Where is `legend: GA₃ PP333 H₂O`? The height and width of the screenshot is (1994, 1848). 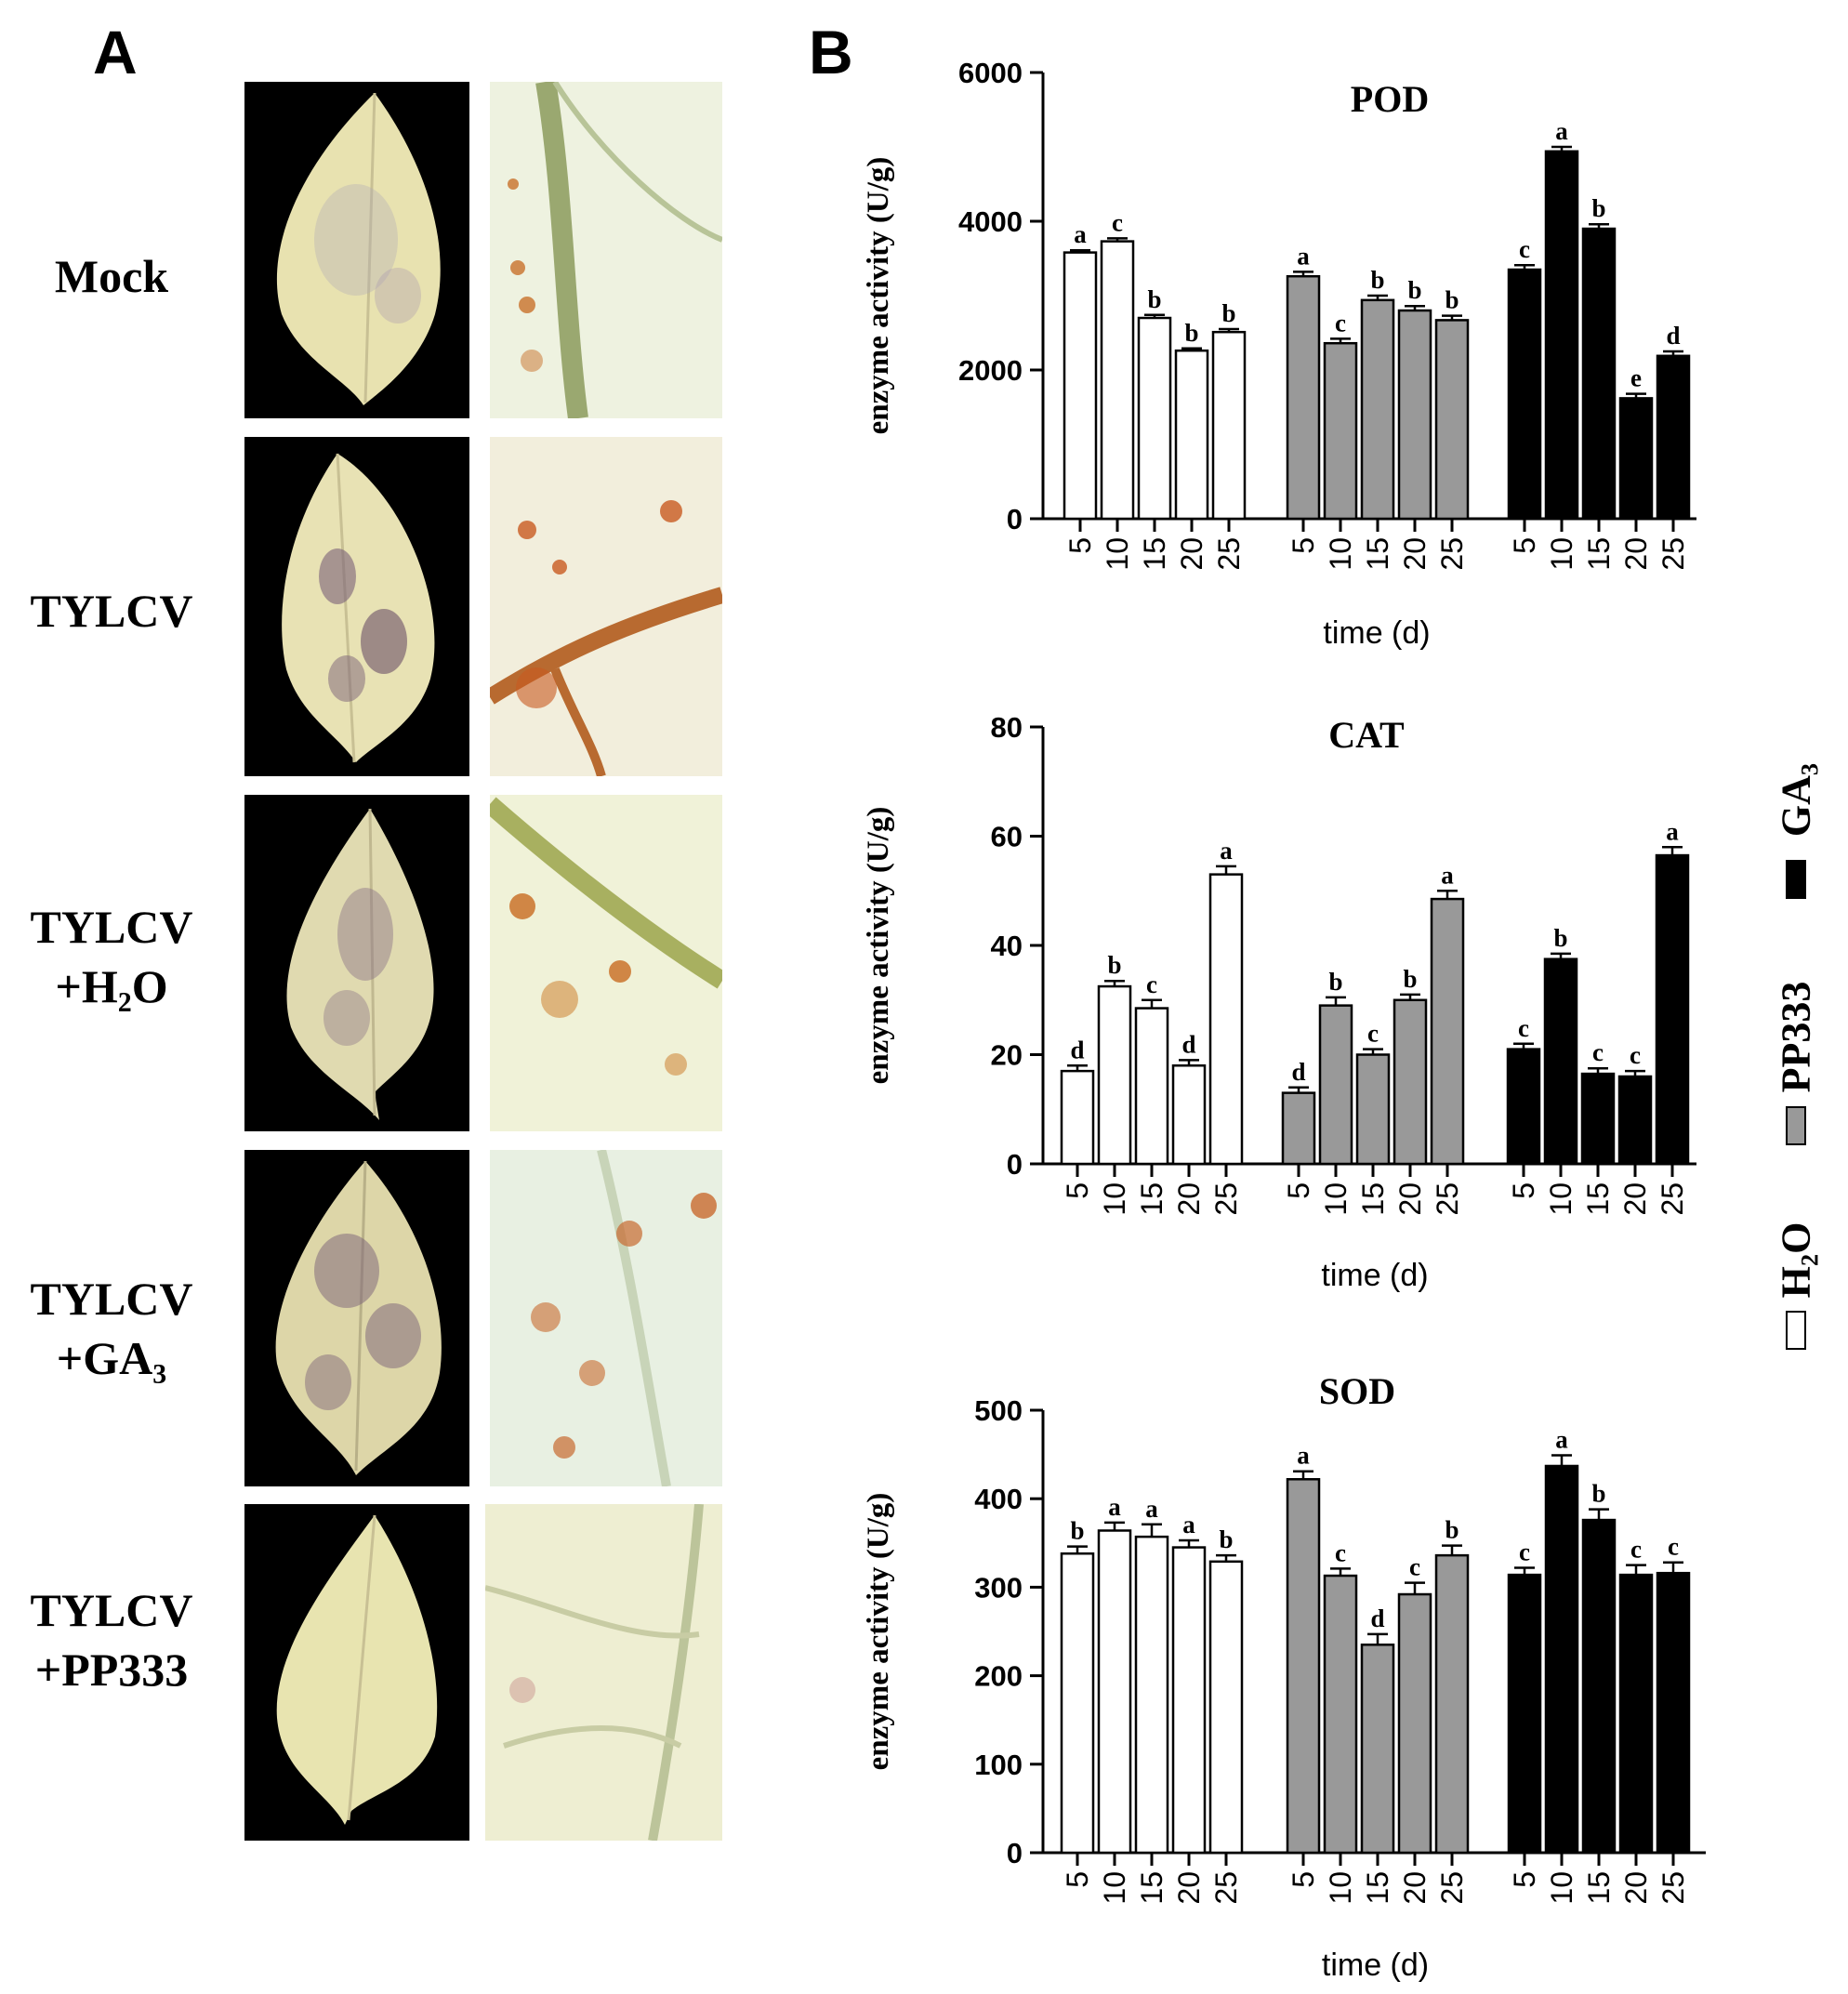 legend: GA₃ PP333 H₂O is located at coordinates (1803, 1050).